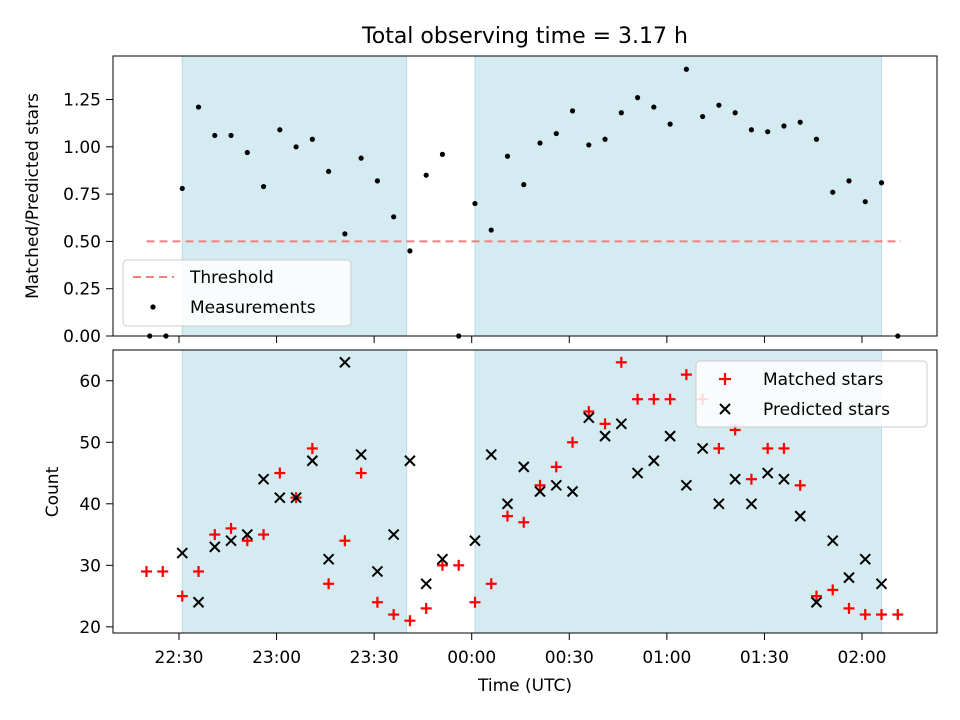  I want to click on bottom-y-tick-label: 30, so click(90, 566).